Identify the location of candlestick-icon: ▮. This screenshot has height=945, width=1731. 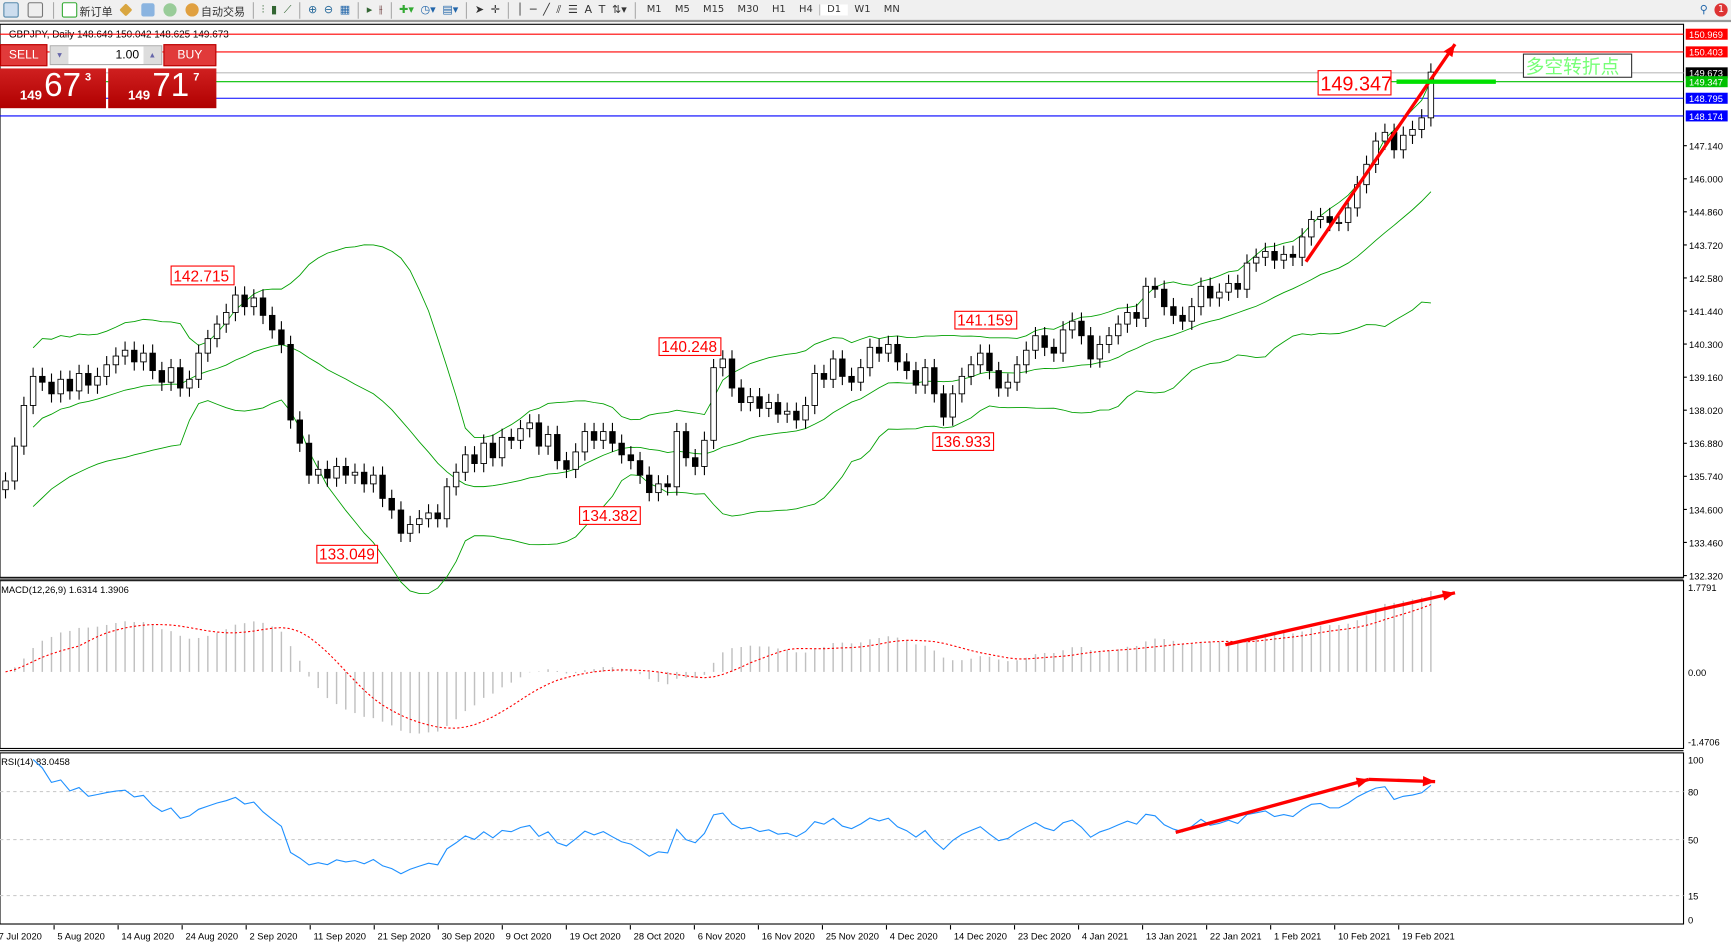
(274, 10).